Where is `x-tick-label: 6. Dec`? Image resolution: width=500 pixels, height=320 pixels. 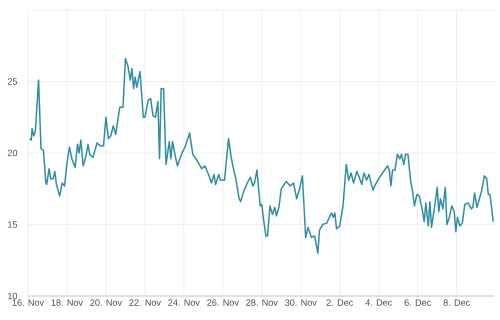
x-tick-label: 6. Dec is located at coordinates (417, 302).